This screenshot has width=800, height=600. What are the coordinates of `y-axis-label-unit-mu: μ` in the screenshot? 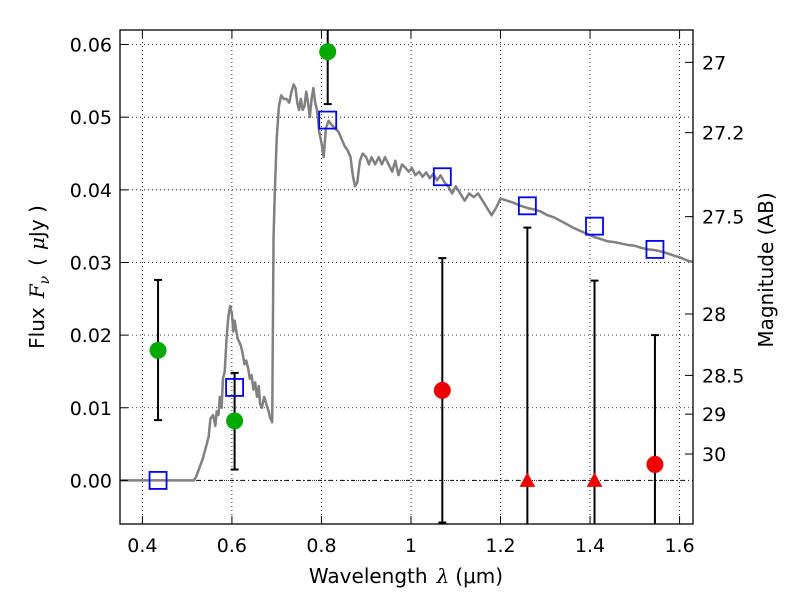 It's located at (37, 243).